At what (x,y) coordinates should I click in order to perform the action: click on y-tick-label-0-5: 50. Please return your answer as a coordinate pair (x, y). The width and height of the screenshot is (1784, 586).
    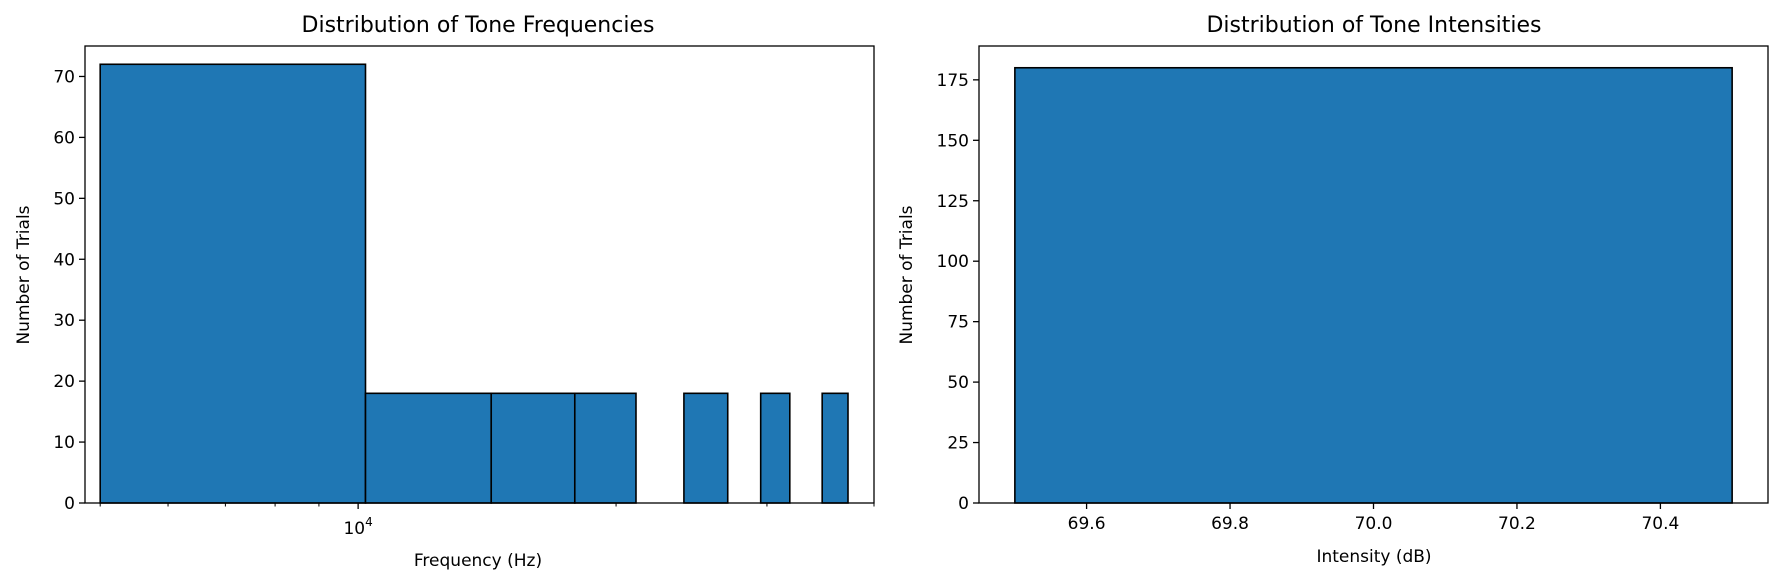
    Looking at the image, I should click on (64, 199).